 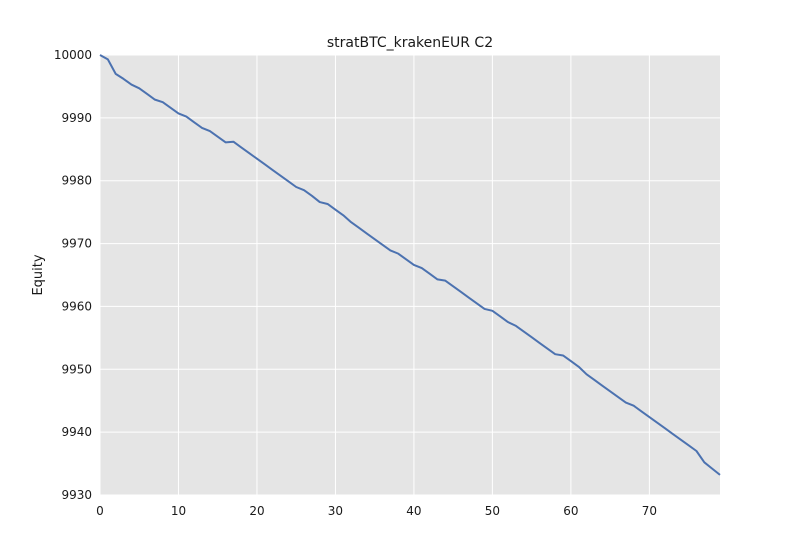 What do you see at coordinates (76, 495) in the screenshot?
I see `y-tick-label: 9930` at bounding box center [76, 495].